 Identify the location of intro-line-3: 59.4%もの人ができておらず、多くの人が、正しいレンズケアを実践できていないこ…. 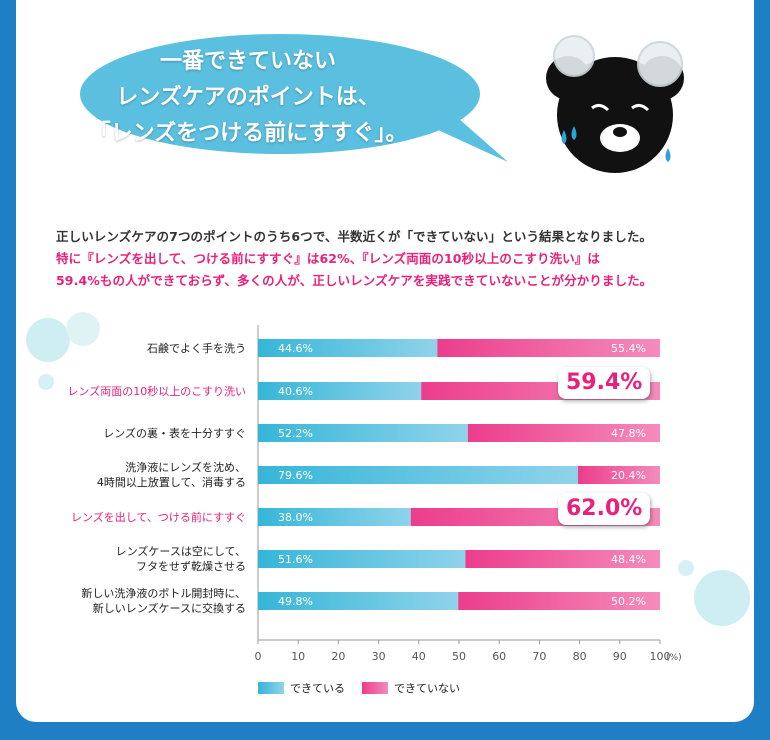
(354, 280).